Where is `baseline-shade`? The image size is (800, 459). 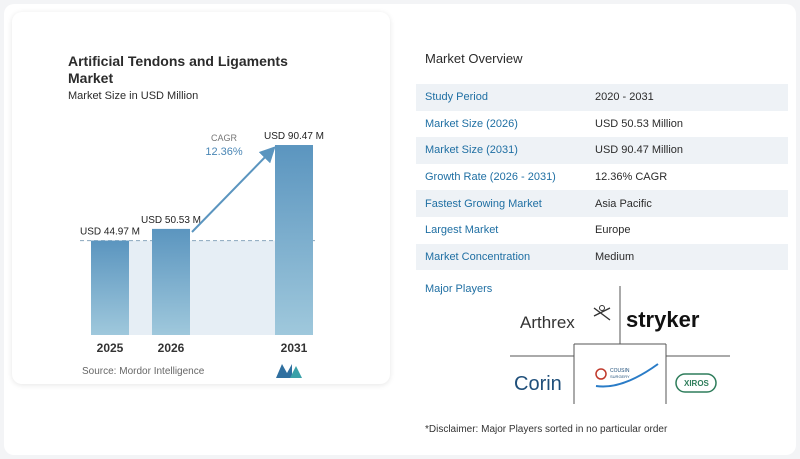 baseline-shade is located at coordinates (202, 287).